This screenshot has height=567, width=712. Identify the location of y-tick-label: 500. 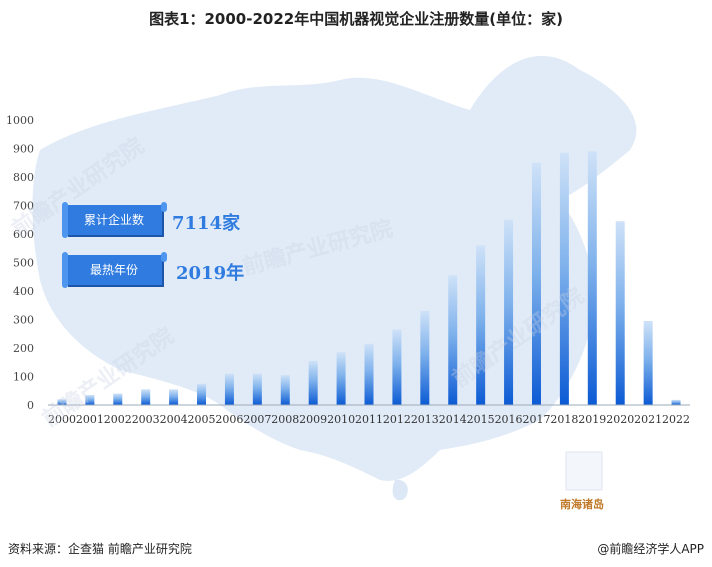
(23, 263).